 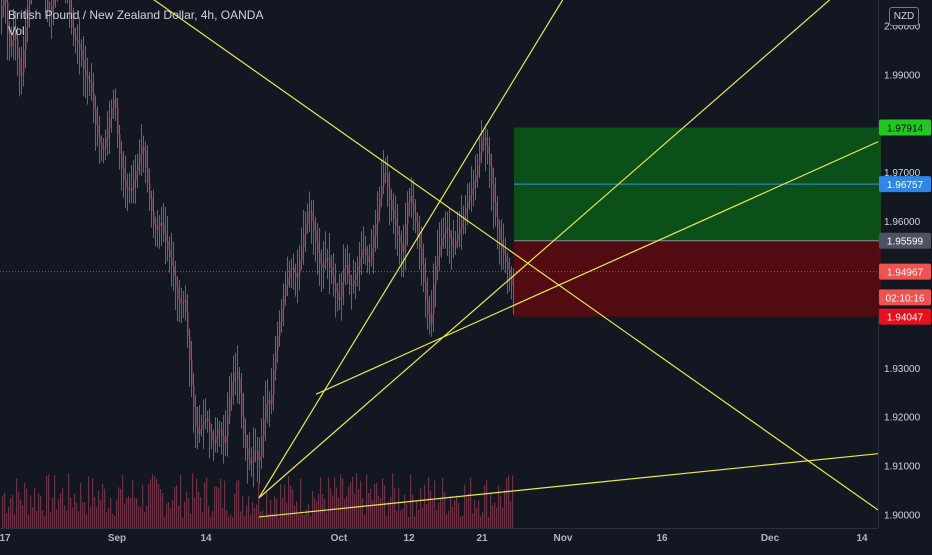 I want to click on price-axis-label: 1.94967, so click(x=905, y=273).